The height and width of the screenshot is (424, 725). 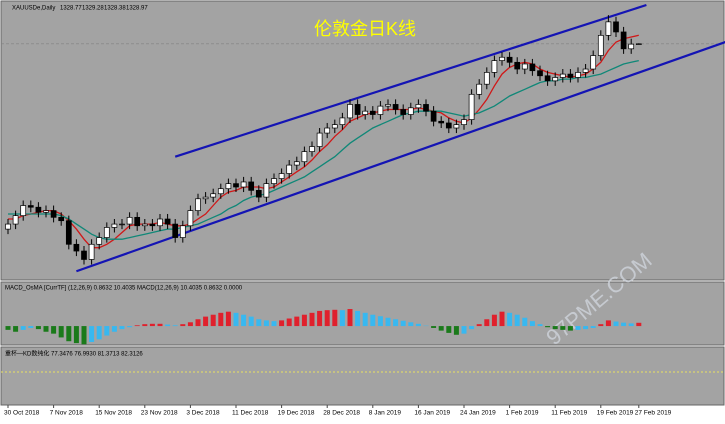 What do you see at coordinates (615, 413) in the screenshot?
I see `x-tick-label: 19 Feb 2019` at bounding box center [615, 413].